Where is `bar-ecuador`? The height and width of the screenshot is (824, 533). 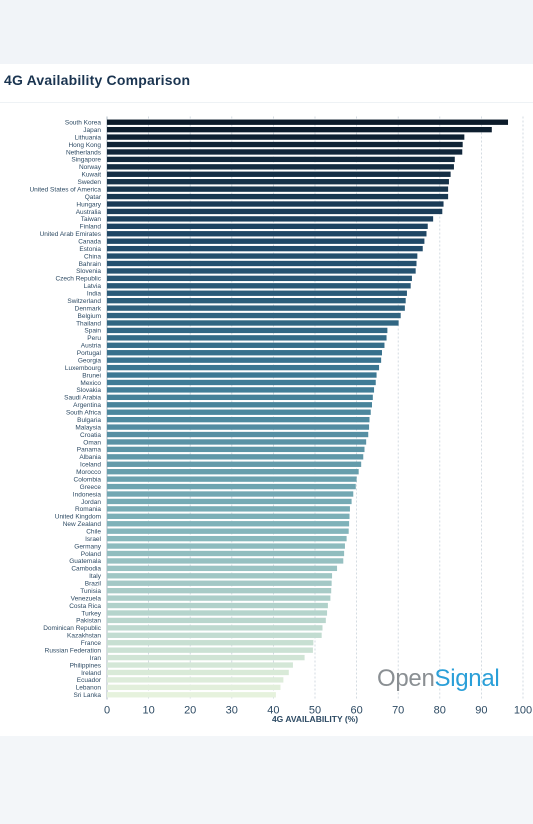
bar-ecuador is located at coordinates (195, 680).